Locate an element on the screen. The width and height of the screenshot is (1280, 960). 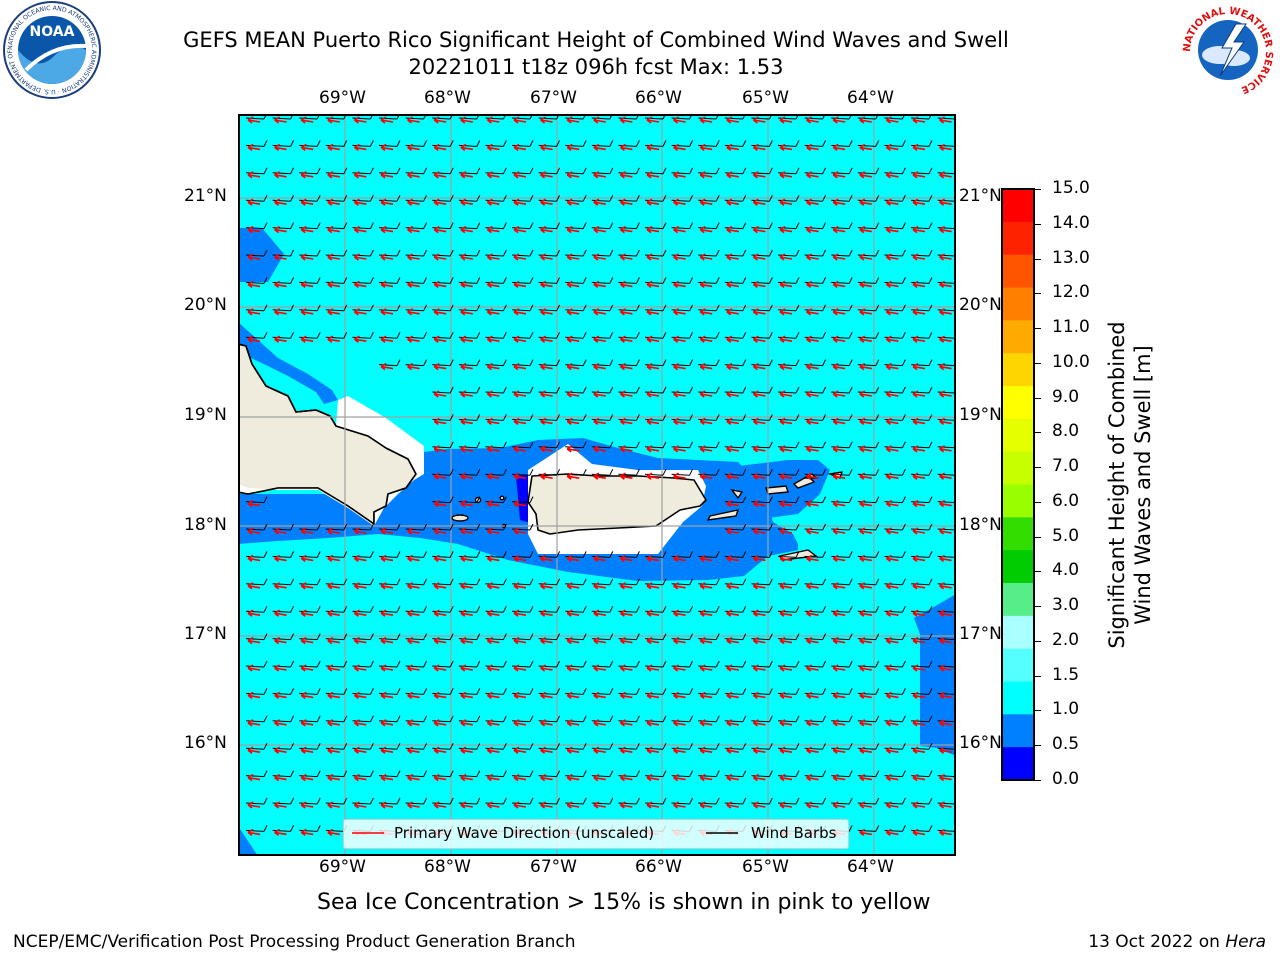
colorbar-tick-label: 1.5 is located at coordinates (1066, 674).